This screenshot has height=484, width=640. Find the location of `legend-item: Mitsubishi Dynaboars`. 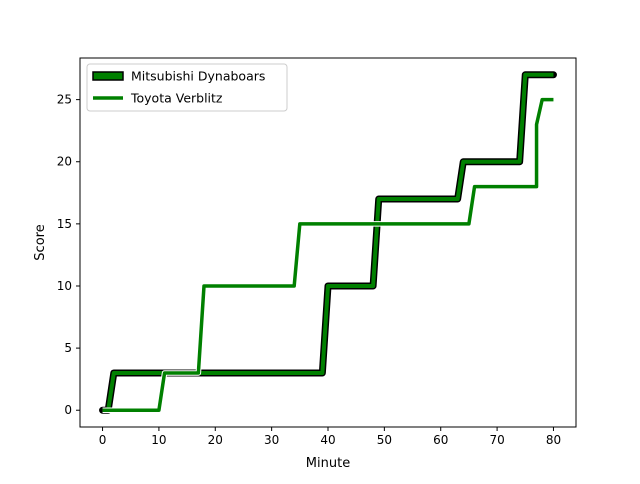

legend-item: Mitsubishi Dynaboars is located at coordinates (178, 76).